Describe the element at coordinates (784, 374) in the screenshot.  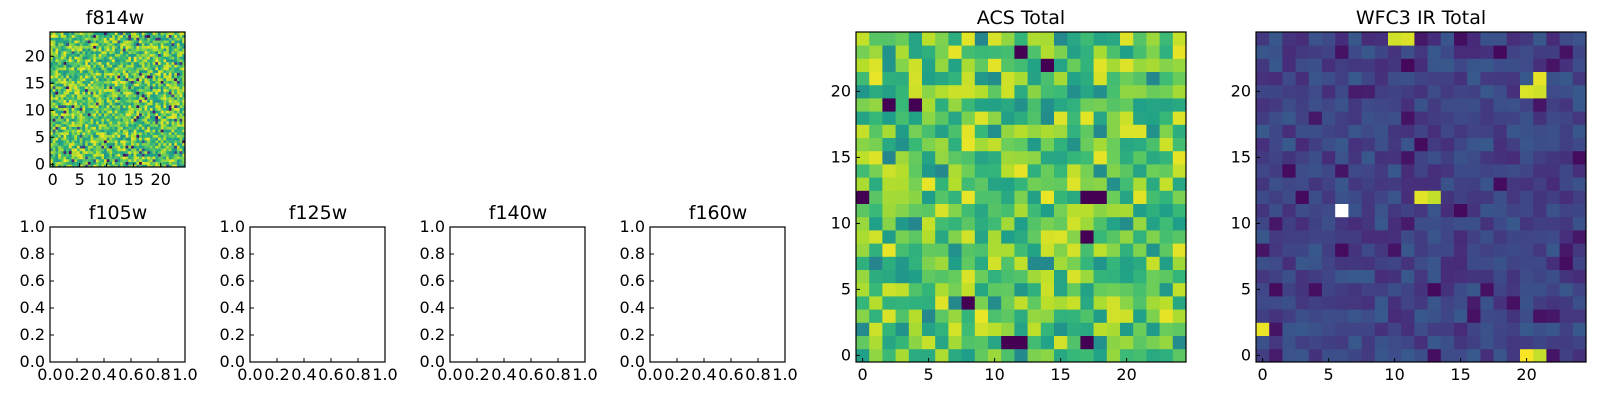
I see `x-tick-label: 1.0` at that location.